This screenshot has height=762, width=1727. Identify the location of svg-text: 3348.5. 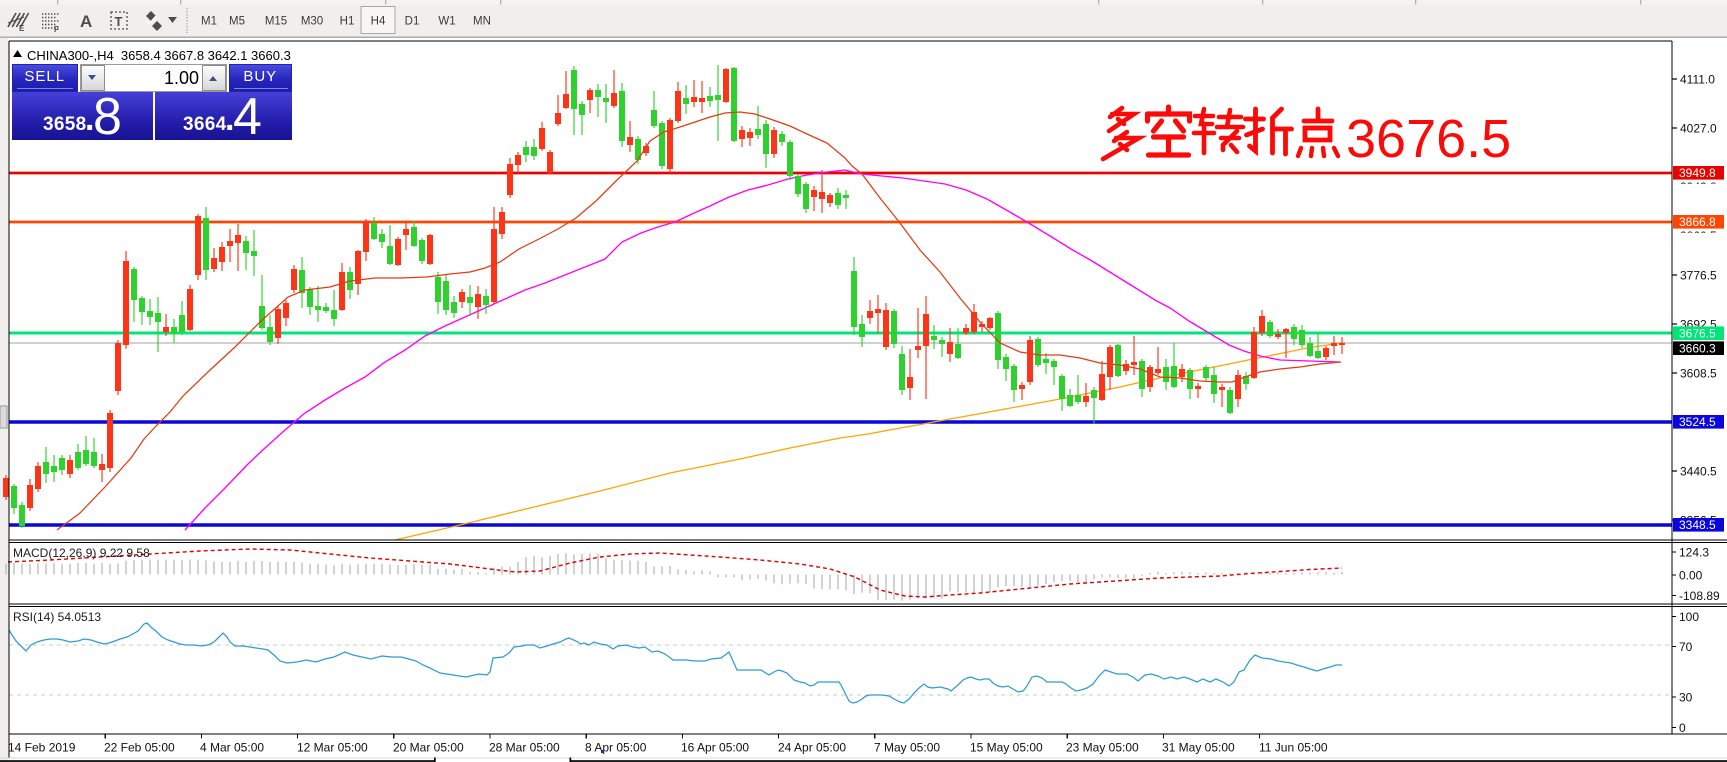
(1697, 525).